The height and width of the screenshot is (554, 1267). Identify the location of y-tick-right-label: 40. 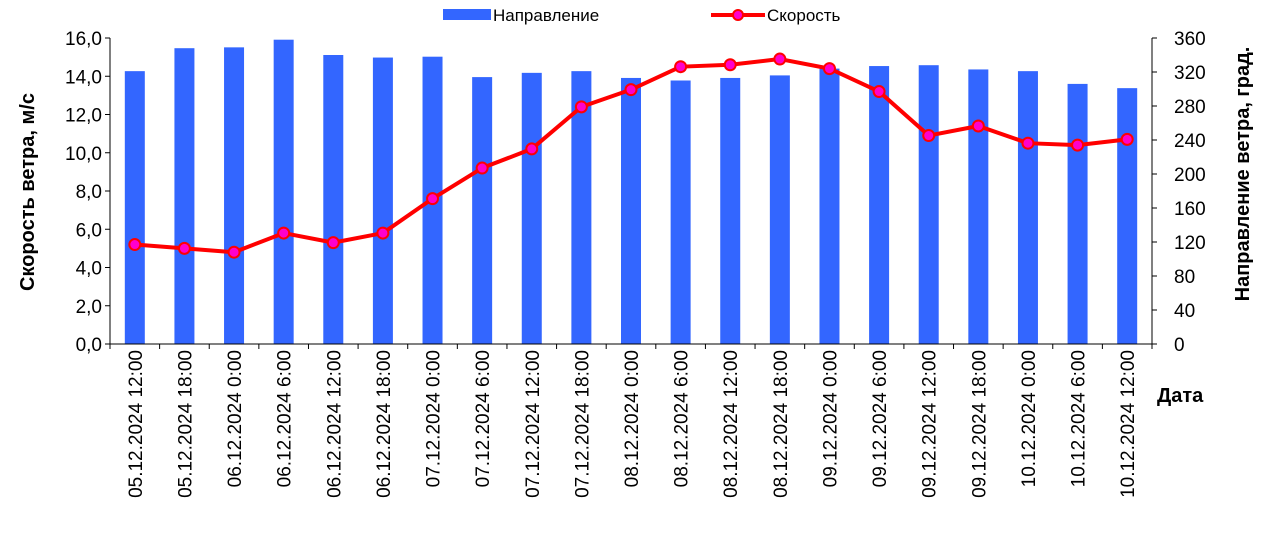
(1184, 311).